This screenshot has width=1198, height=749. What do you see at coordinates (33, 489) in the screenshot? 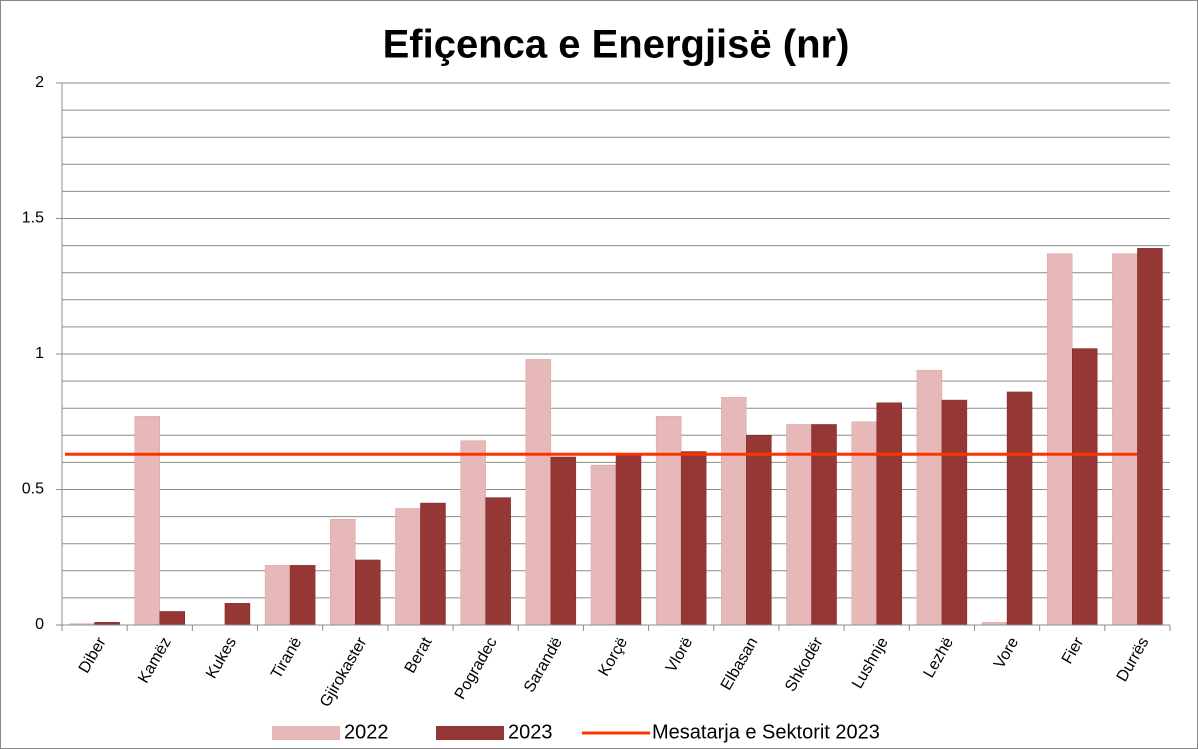
I see `y-tick-label: 0.5` at bounding box center [33, 489].